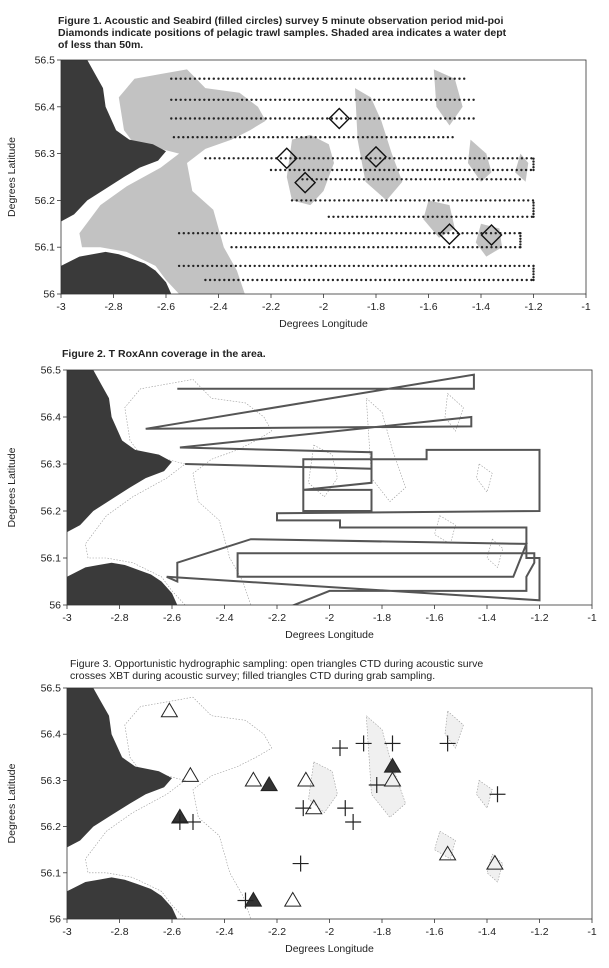 This screenshot has height=968, width=609. What do you see at coordinates (449, 234) in the screenshot?
I see `trawl-diamond` at bounding box center [449, 234].